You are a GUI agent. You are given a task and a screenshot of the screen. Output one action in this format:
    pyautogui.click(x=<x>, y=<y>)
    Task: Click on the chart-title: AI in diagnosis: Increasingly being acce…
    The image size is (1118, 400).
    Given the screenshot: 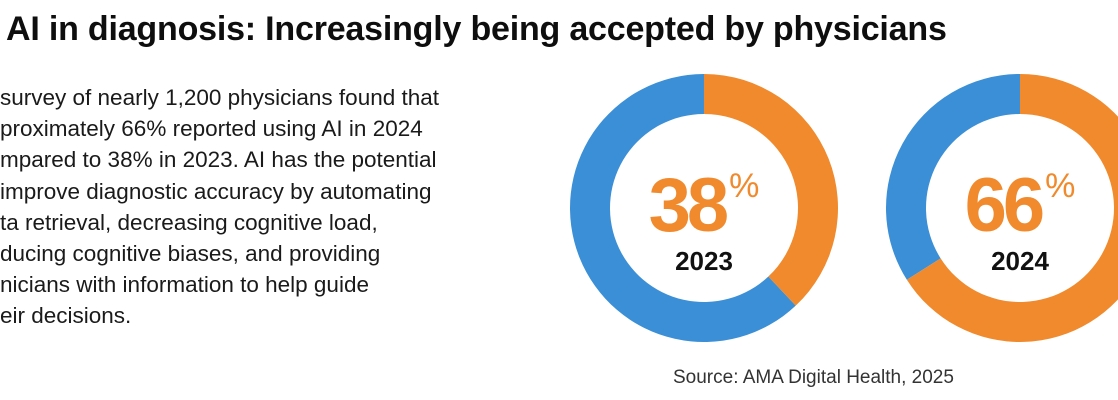 What is the action you would take?
    pyautogui.click(x=476, y=29)
    